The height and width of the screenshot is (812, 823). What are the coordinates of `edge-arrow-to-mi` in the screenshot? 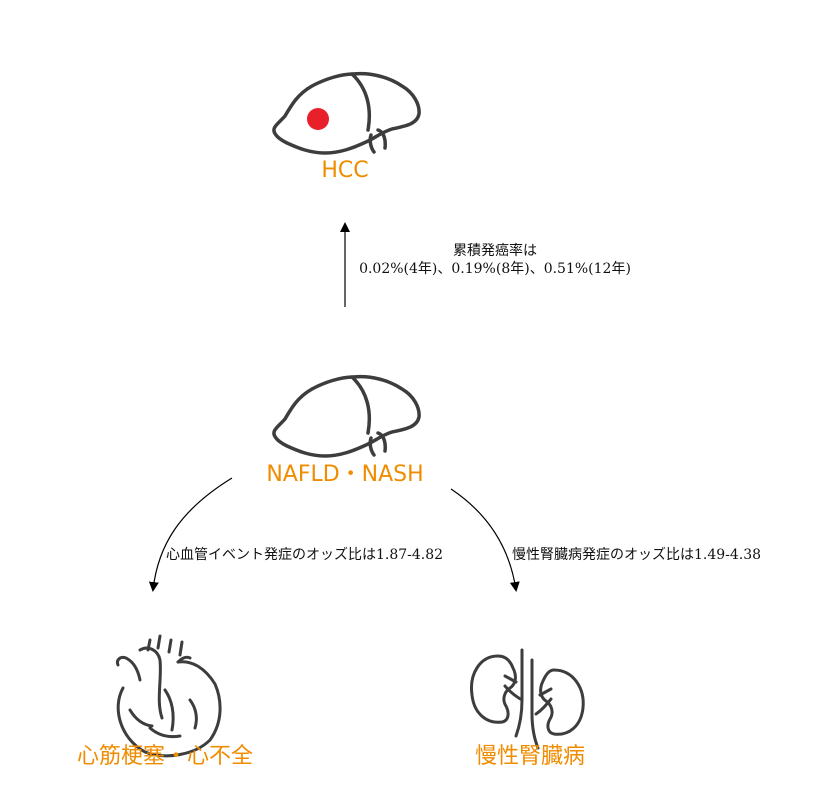 It's located at (190, 534).